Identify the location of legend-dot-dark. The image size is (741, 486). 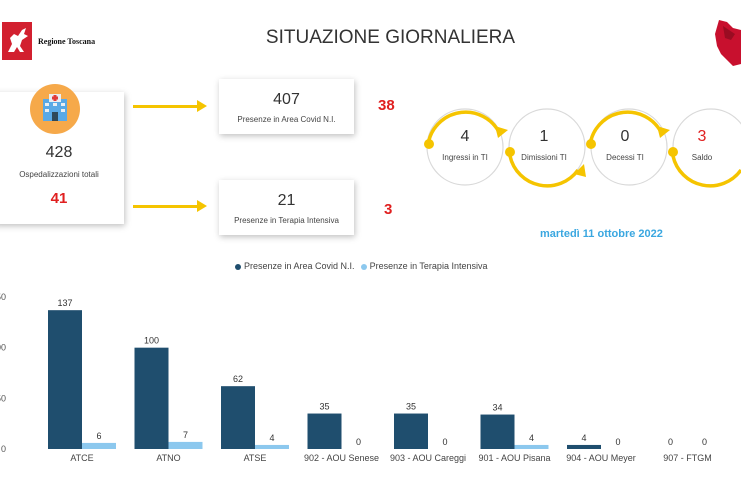
(238, 266).